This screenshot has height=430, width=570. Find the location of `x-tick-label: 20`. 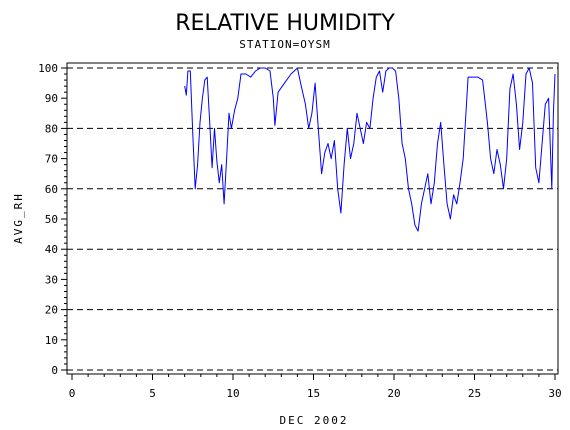

x-tick-label: 20 is located at coordinates (393, 393).